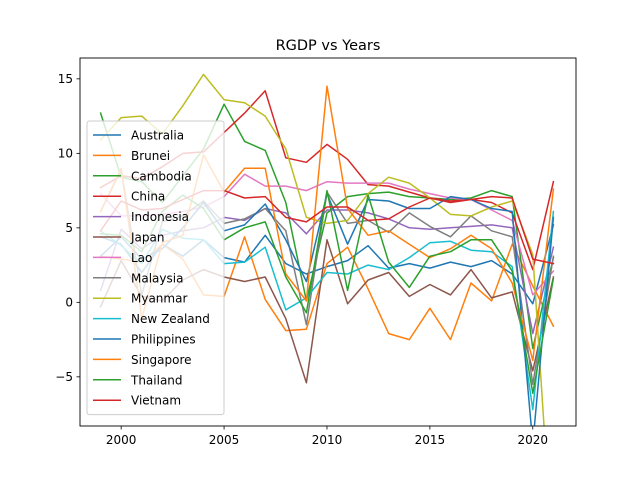 The width and height of the screenshot is (640, 480). I want to click on y-axis: −5 0 5 10 15, so click(67, 228).